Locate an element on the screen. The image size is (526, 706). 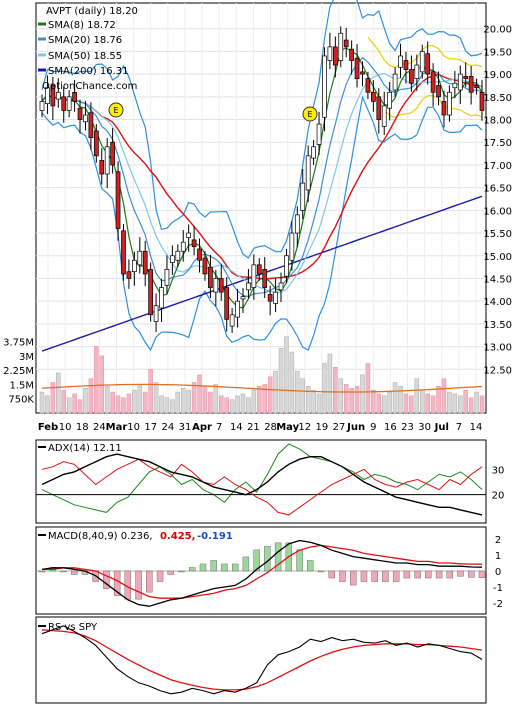
earnings-marker-may: E is located at coordinates (310, 114).